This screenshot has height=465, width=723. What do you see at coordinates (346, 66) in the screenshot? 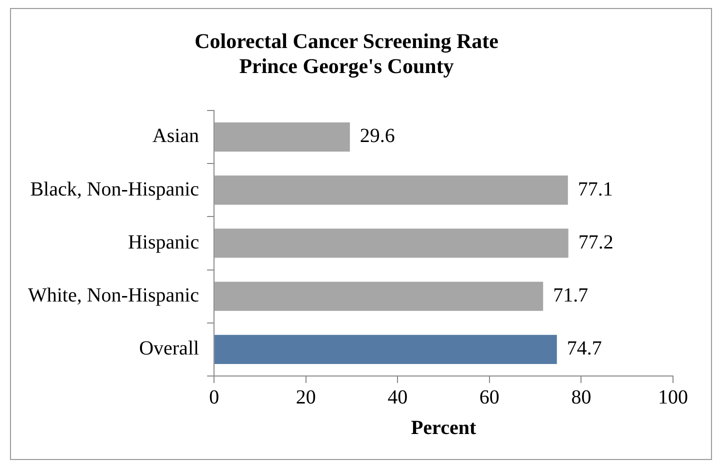
I see `text: Prince George's County` at bounding box center [346, 66].